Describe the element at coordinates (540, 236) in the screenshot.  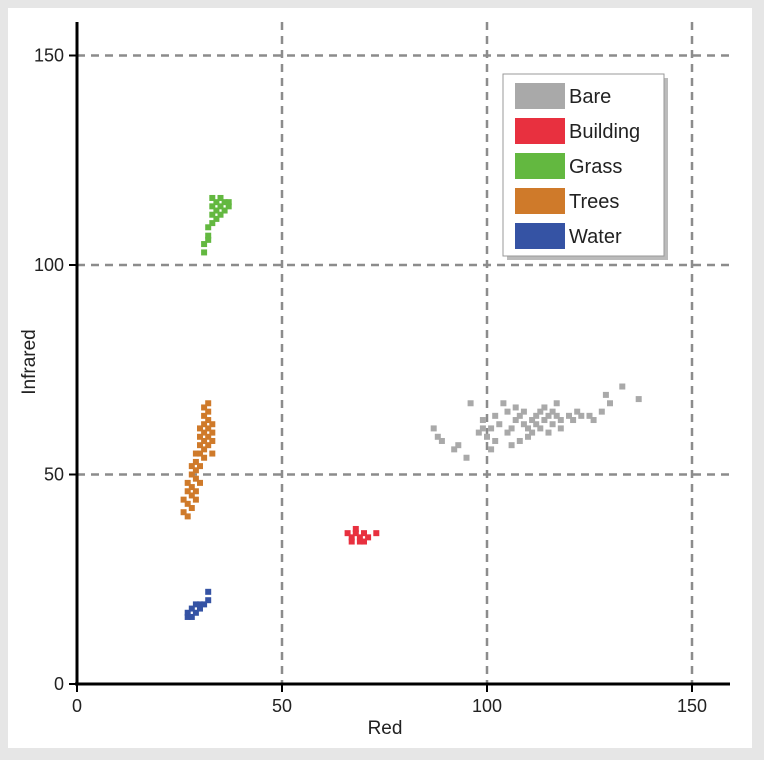
I see `legend-swatch-water` at that location.